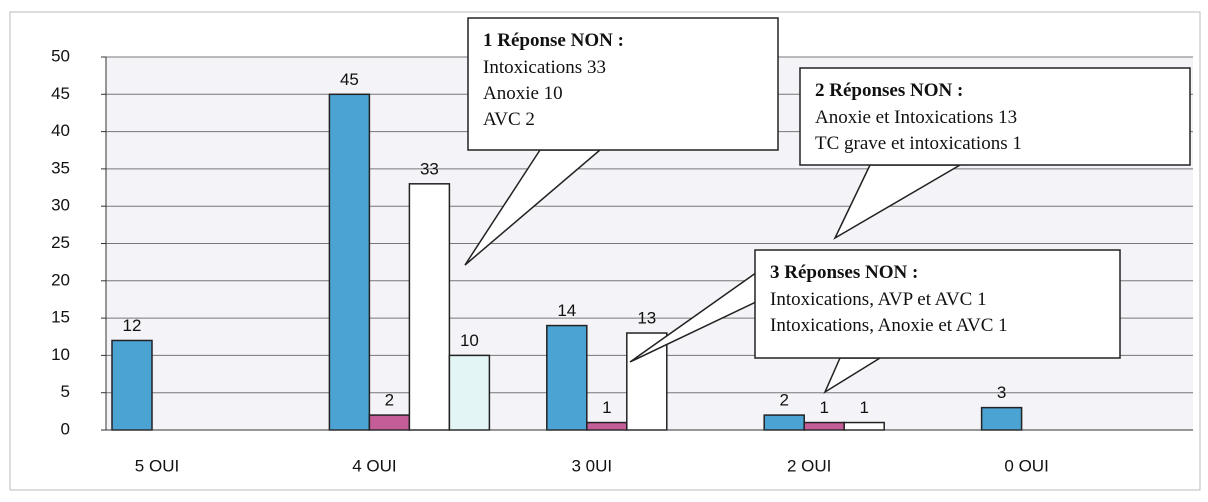  Describe the element at coordinates (374, 465) in the screenshot. I see `x-tick-label: 4 OUI` at that location.